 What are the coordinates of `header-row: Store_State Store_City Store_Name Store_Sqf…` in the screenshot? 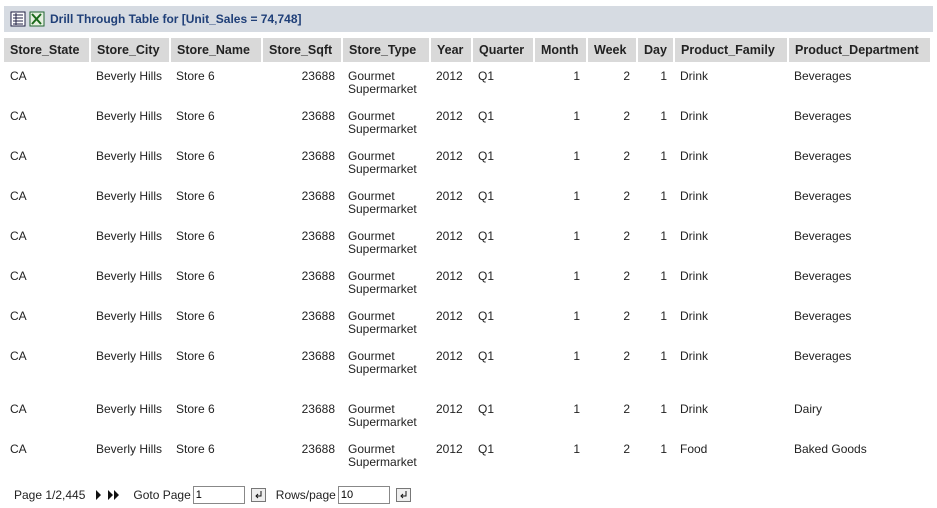 It's located at (468, 50).